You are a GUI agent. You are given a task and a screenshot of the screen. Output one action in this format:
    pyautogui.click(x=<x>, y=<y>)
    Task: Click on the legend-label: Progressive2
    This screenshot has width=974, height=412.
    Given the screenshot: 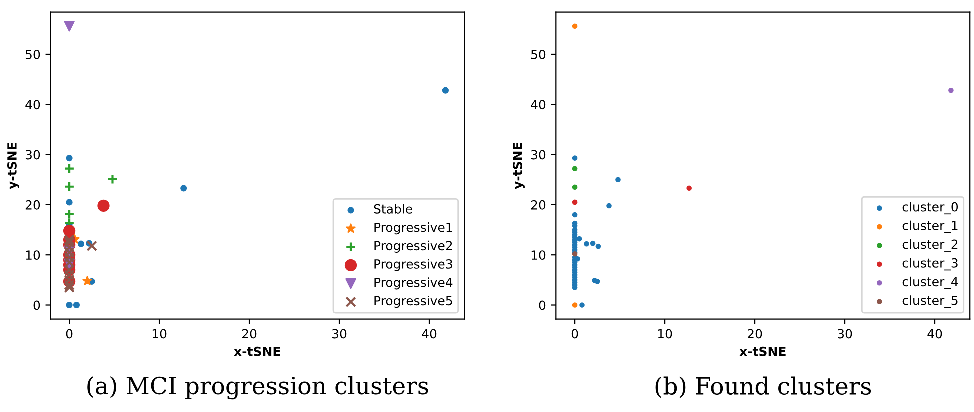 What is the action you would take?
    pyautogui.click(x=413, y=247)
    